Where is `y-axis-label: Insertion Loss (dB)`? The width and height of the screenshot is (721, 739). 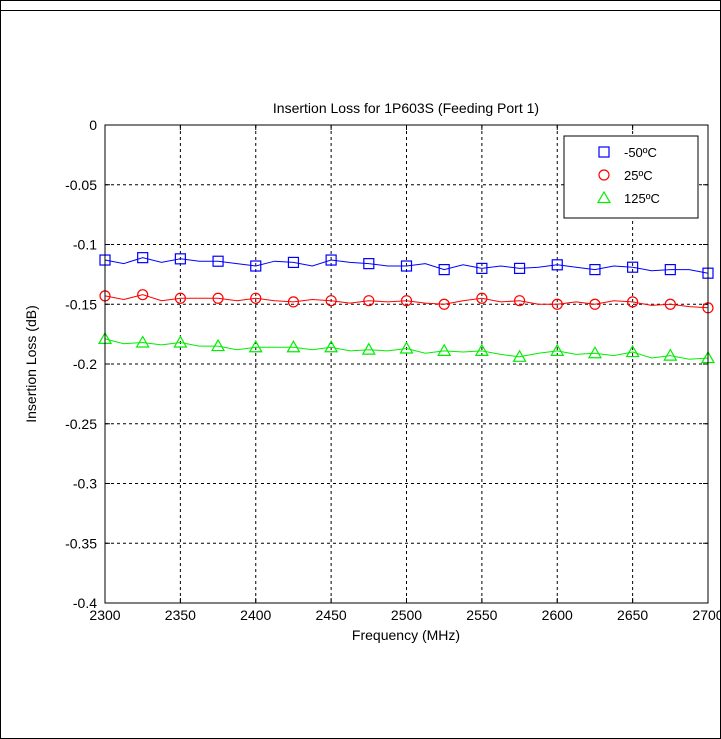
y-axis-label: Insertion Loss (dB) is located at coordinates (31, 364).